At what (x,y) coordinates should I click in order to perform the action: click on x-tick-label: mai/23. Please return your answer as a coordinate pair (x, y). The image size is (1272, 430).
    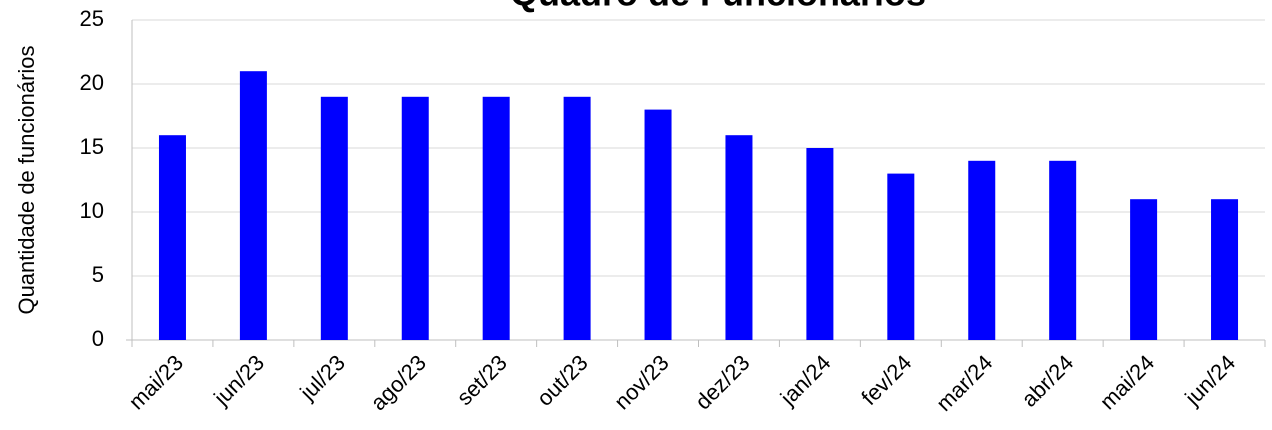
    Looking at the image, I should click on (156, 382).